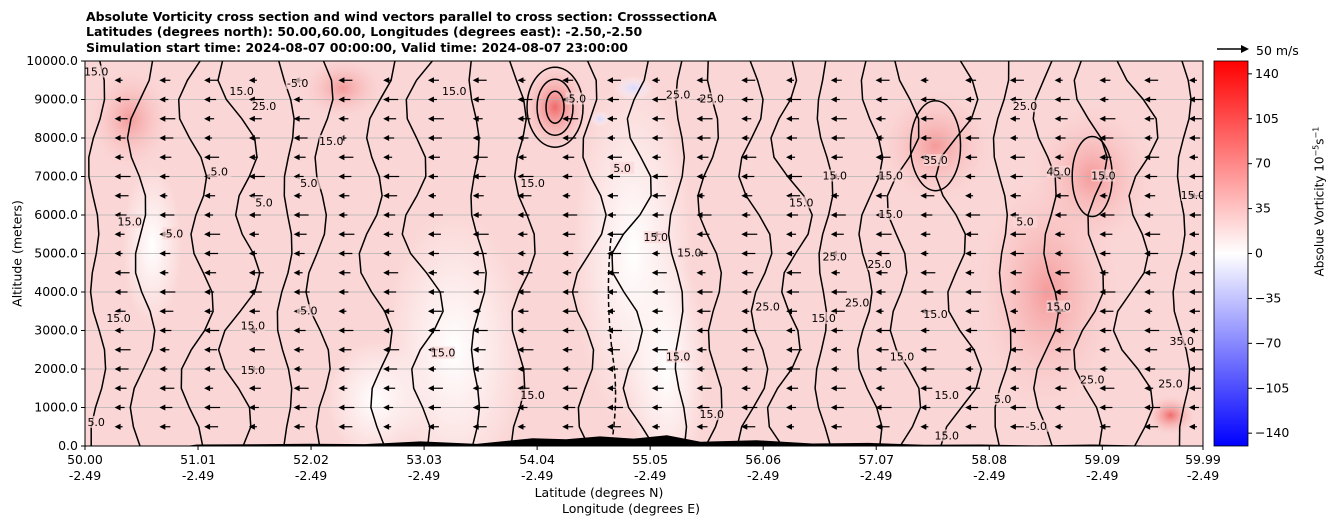  Describe the element at coordinates (666, 347) in the screenshot. I see `vorticity-weak-region` at that location.